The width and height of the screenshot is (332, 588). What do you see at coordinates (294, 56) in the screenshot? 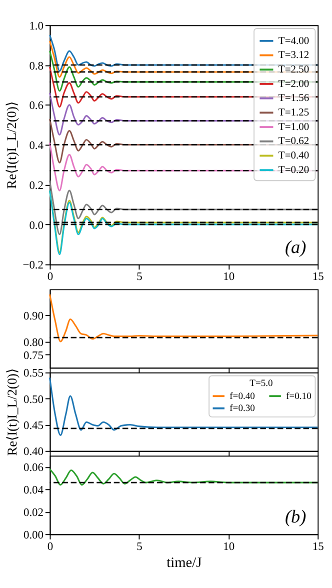
I see `legend-label: T=3.12` at bounding box center [294, 56].